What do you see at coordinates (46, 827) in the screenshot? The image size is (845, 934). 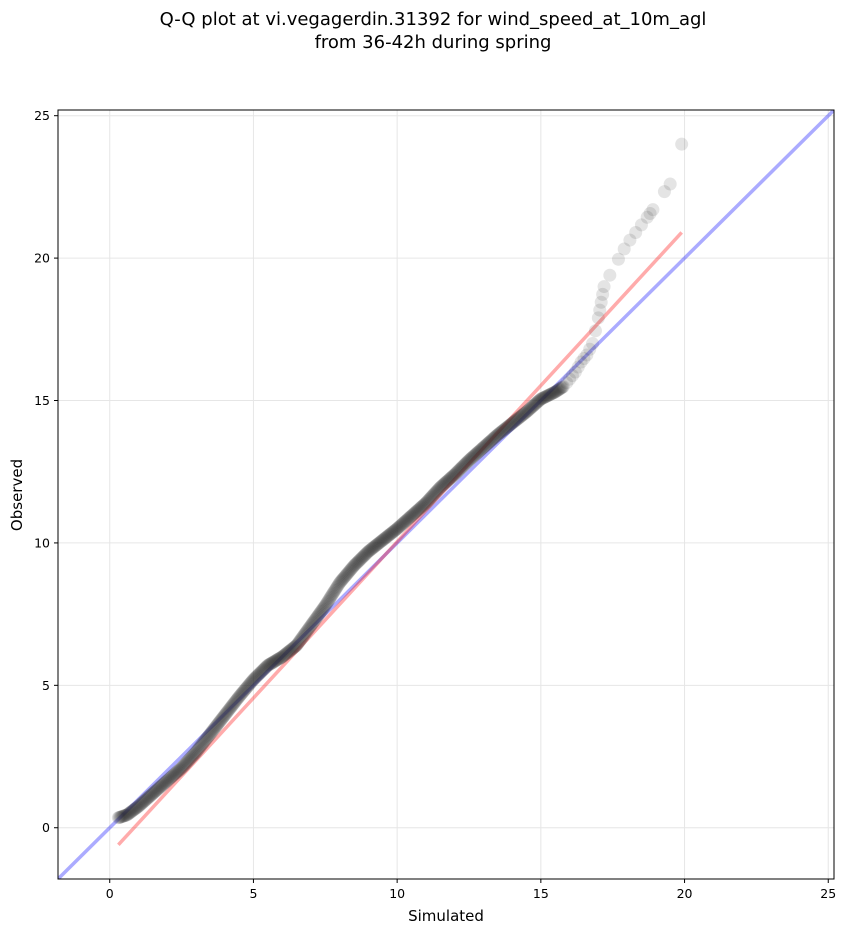 I see `y-tick-label: 0` at bounding box center [46, 827].